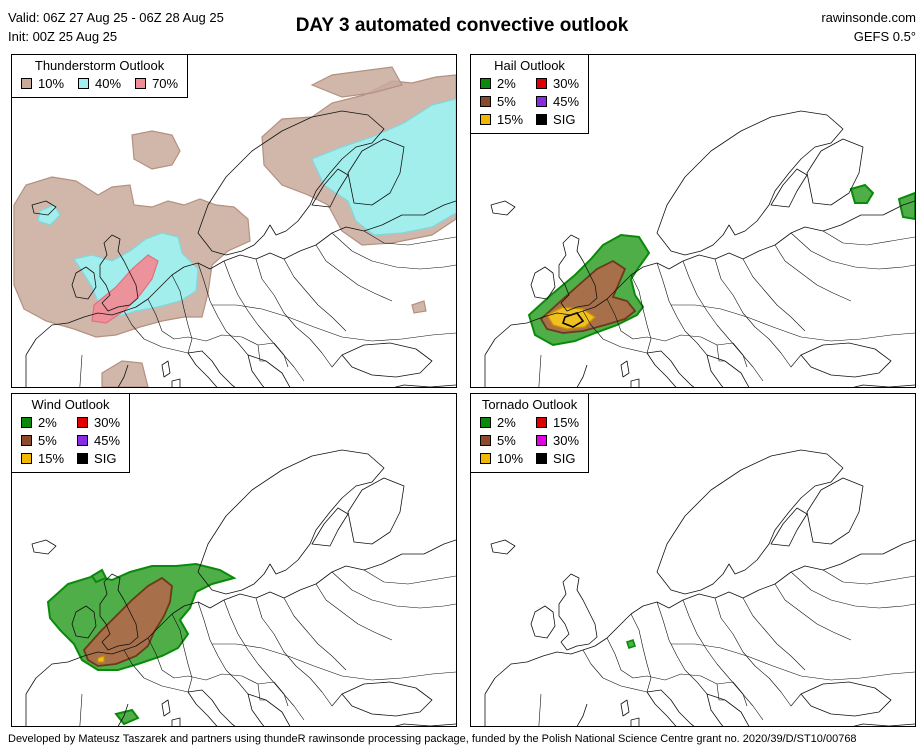 The width and height of the screenshot is (924, 750). I want to click on tstorm-10pct-area-se, so click(419, 307).